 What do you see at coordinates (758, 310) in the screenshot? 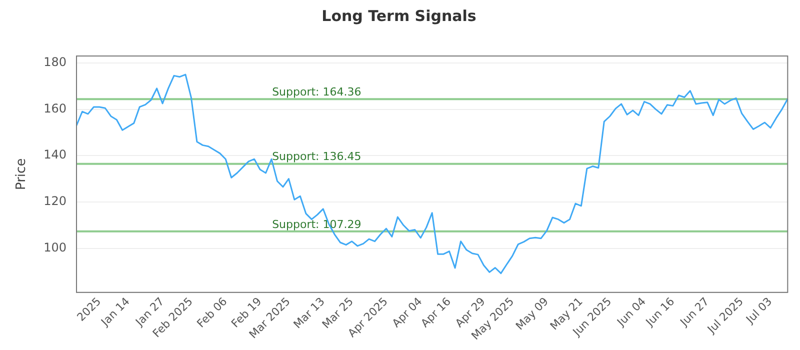
I see `x-tick-label: Jul 03` at bounding box center [758, 310].